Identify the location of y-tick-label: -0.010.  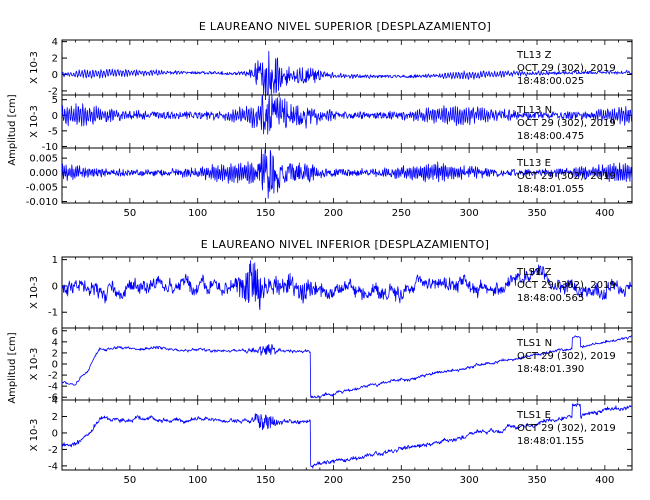
(42, 202).